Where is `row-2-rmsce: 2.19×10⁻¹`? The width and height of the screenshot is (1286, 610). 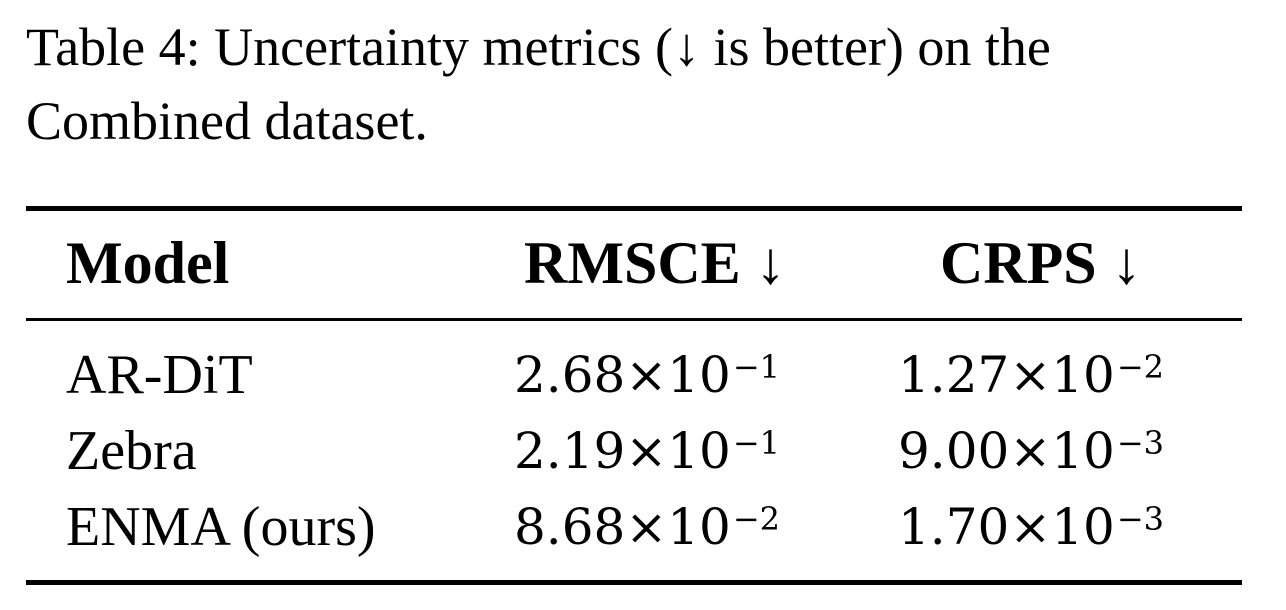
row-2-rmsce: 2.19×10⁻¹ is located at coordinates (647, 451).